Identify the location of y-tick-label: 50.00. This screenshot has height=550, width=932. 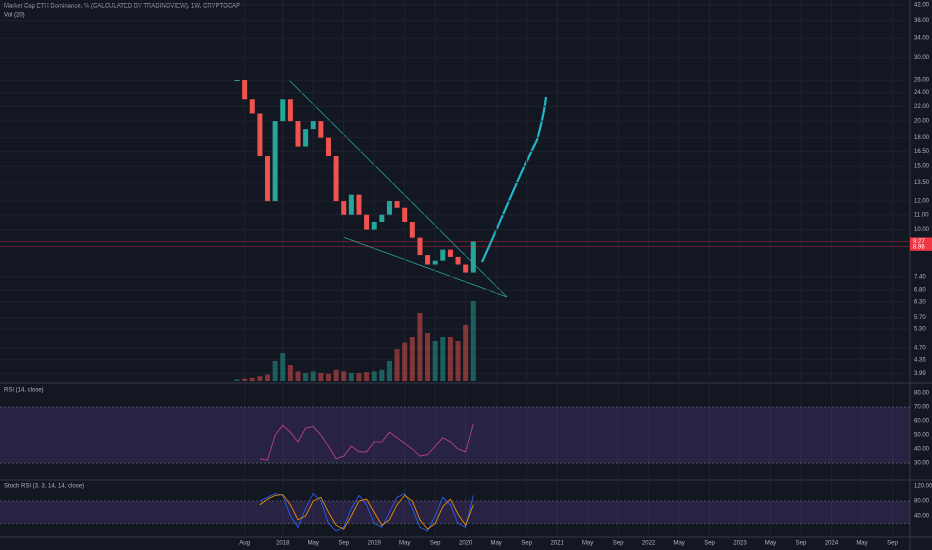
(922, 436).